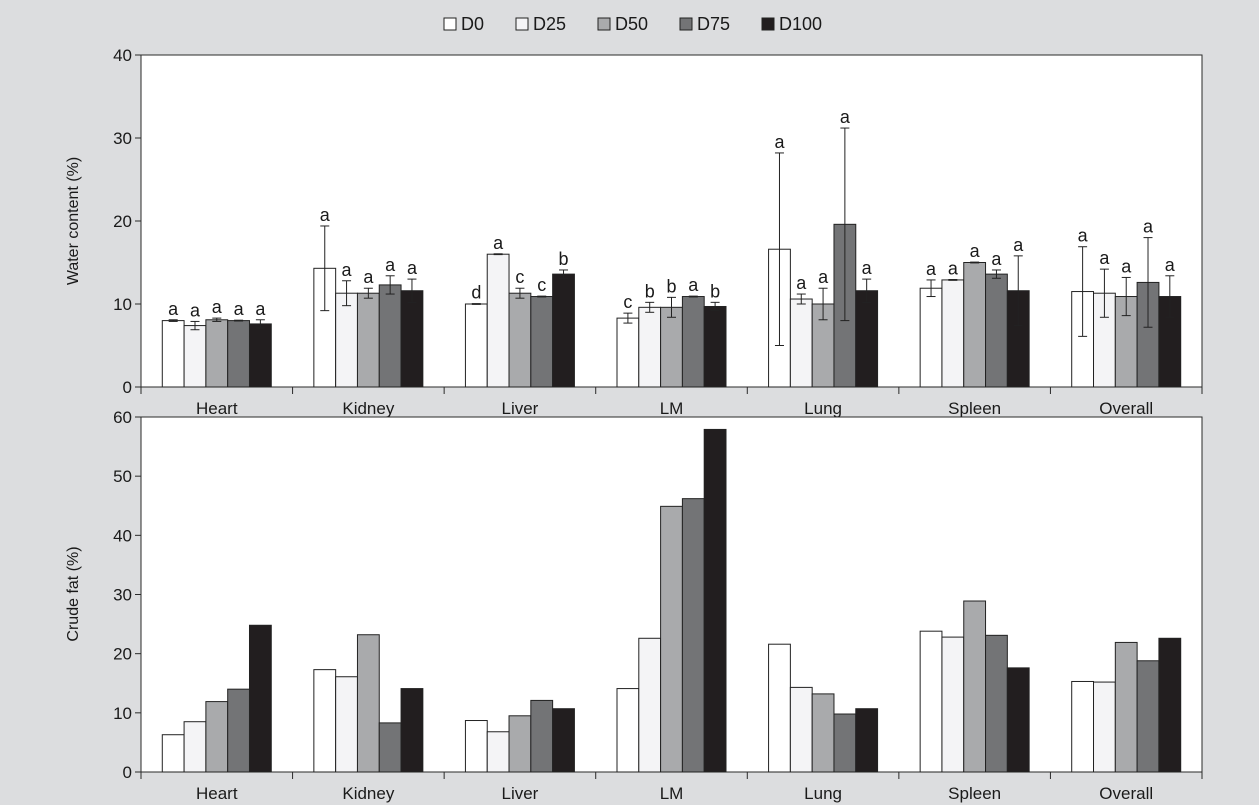  What do you see at coordinates (195, 747) in the screenshot?
I see `bar-heart-d25` at bounding box center [195, 747].